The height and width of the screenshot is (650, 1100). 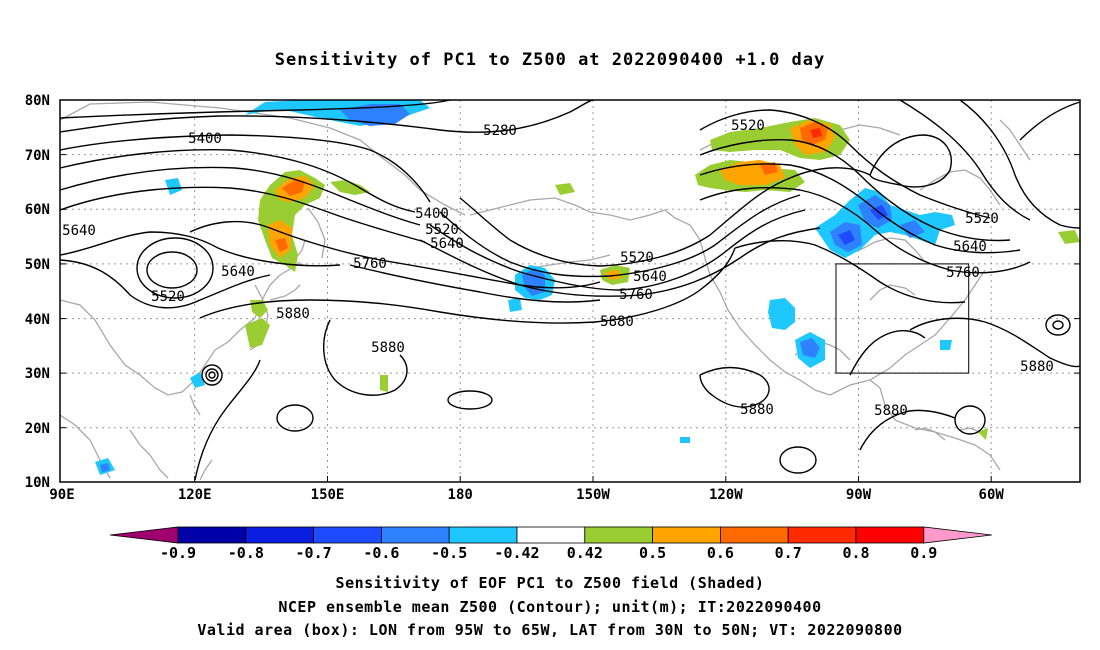 What do you see at coordinates (923, 553) in the screenshot?
I see `colorbar-label: 0.9` at bounding box center [923, 553].